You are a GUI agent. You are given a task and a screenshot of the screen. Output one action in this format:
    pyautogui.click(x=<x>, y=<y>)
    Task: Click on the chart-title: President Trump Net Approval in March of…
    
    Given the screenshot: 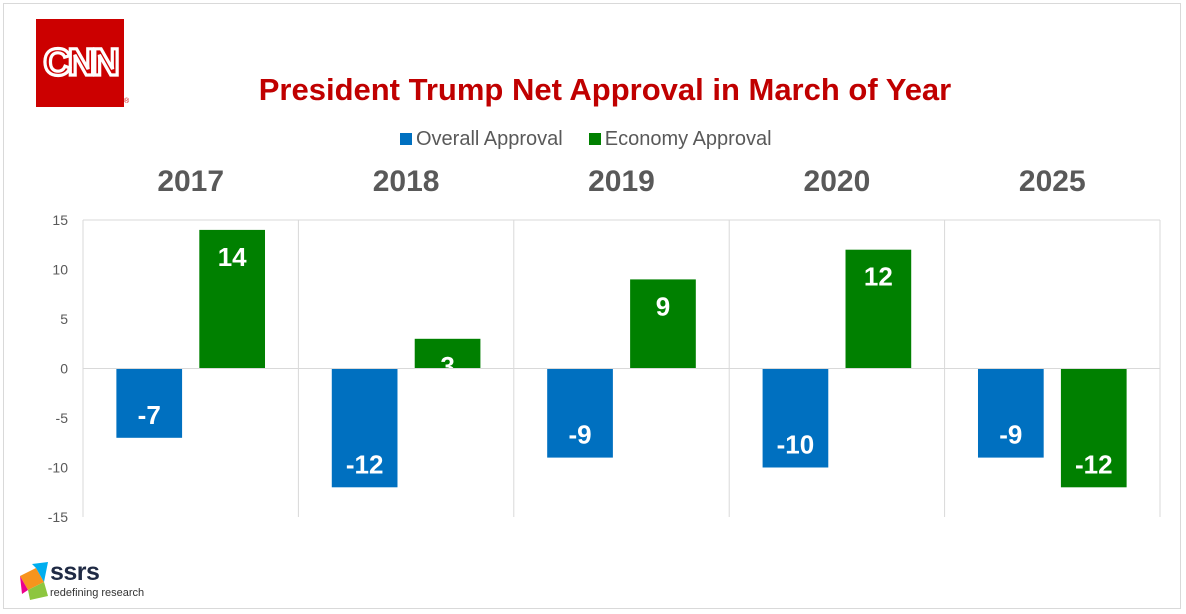 What is the action you would take?
    pyautogui.click(x=605, y=89)
    